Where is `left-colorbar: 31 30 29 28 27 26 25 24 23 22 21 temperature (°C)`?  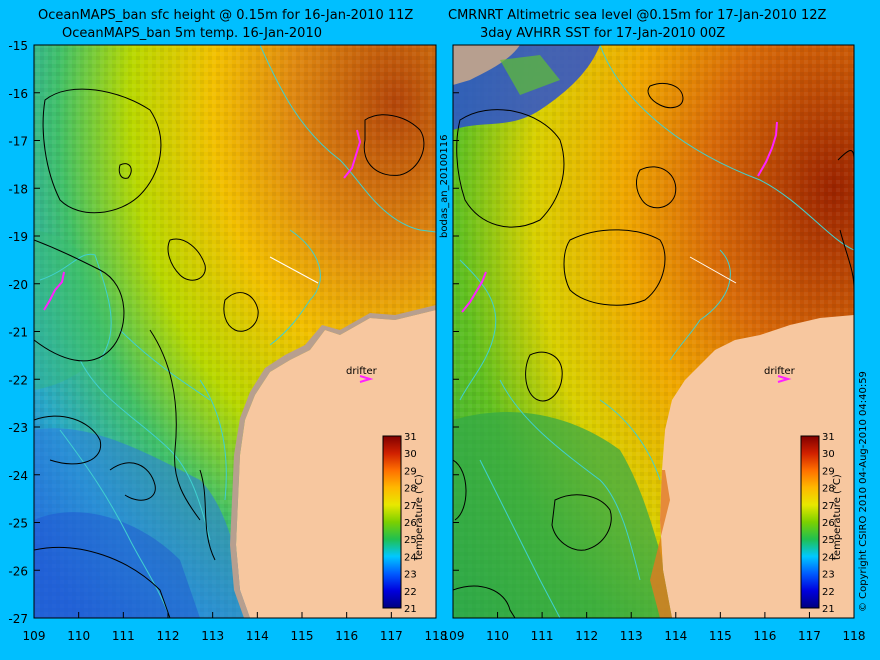
left-colorbar: 31 30 29 28 27 26 25 24 23 22 21 temperature (°C) is located at coordinates (403, 523).